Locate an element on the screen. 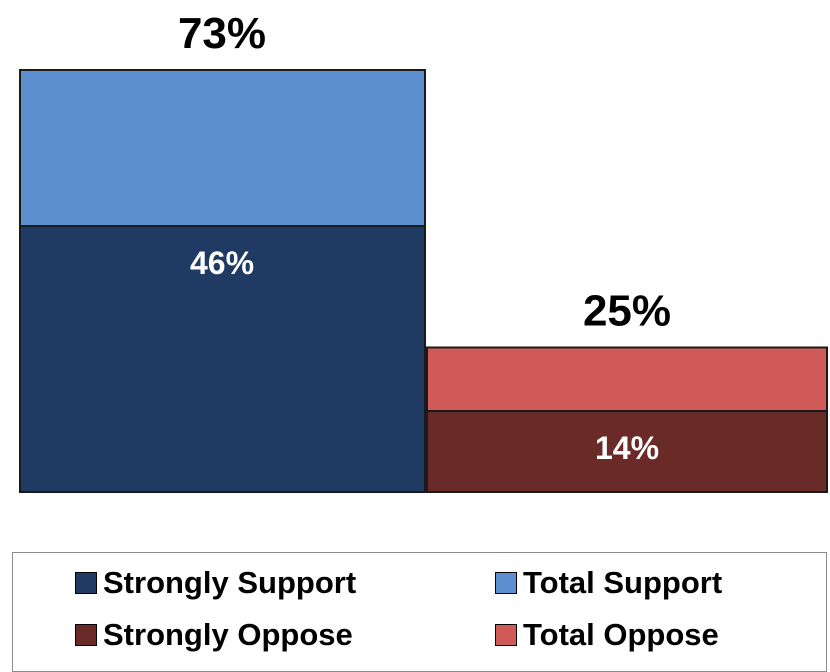  bar-total-oppose is located at coordinates (627, 379).